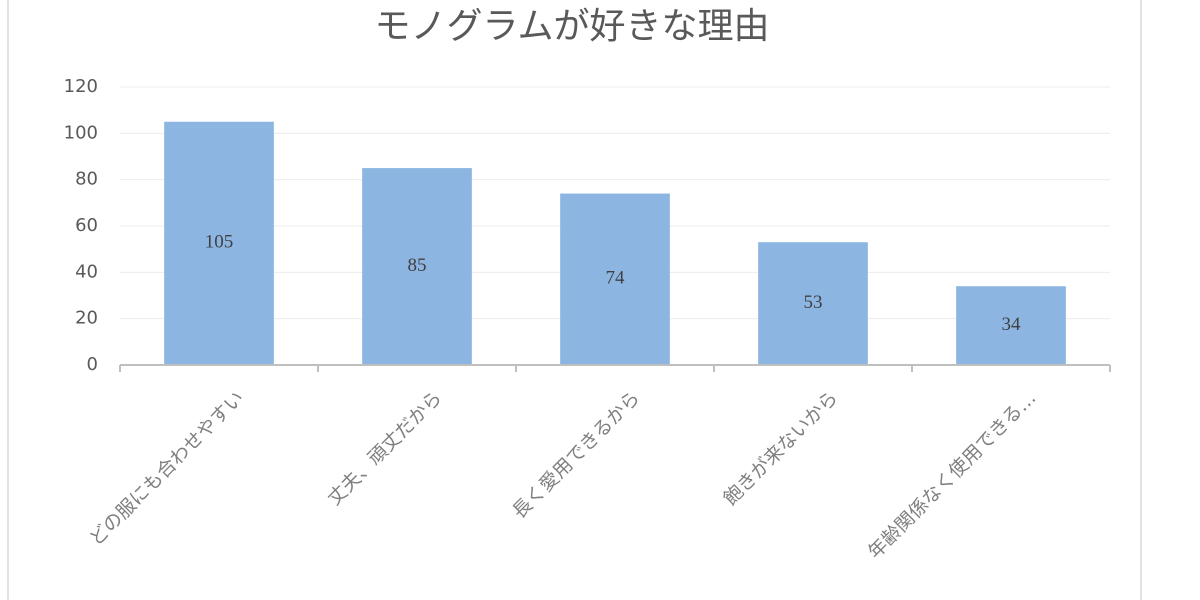  What do you see at coordinates (576, 455) in the screenshot?
I see `x-tick-label: 長く愛用できるから` at bounding box center [576, 455].